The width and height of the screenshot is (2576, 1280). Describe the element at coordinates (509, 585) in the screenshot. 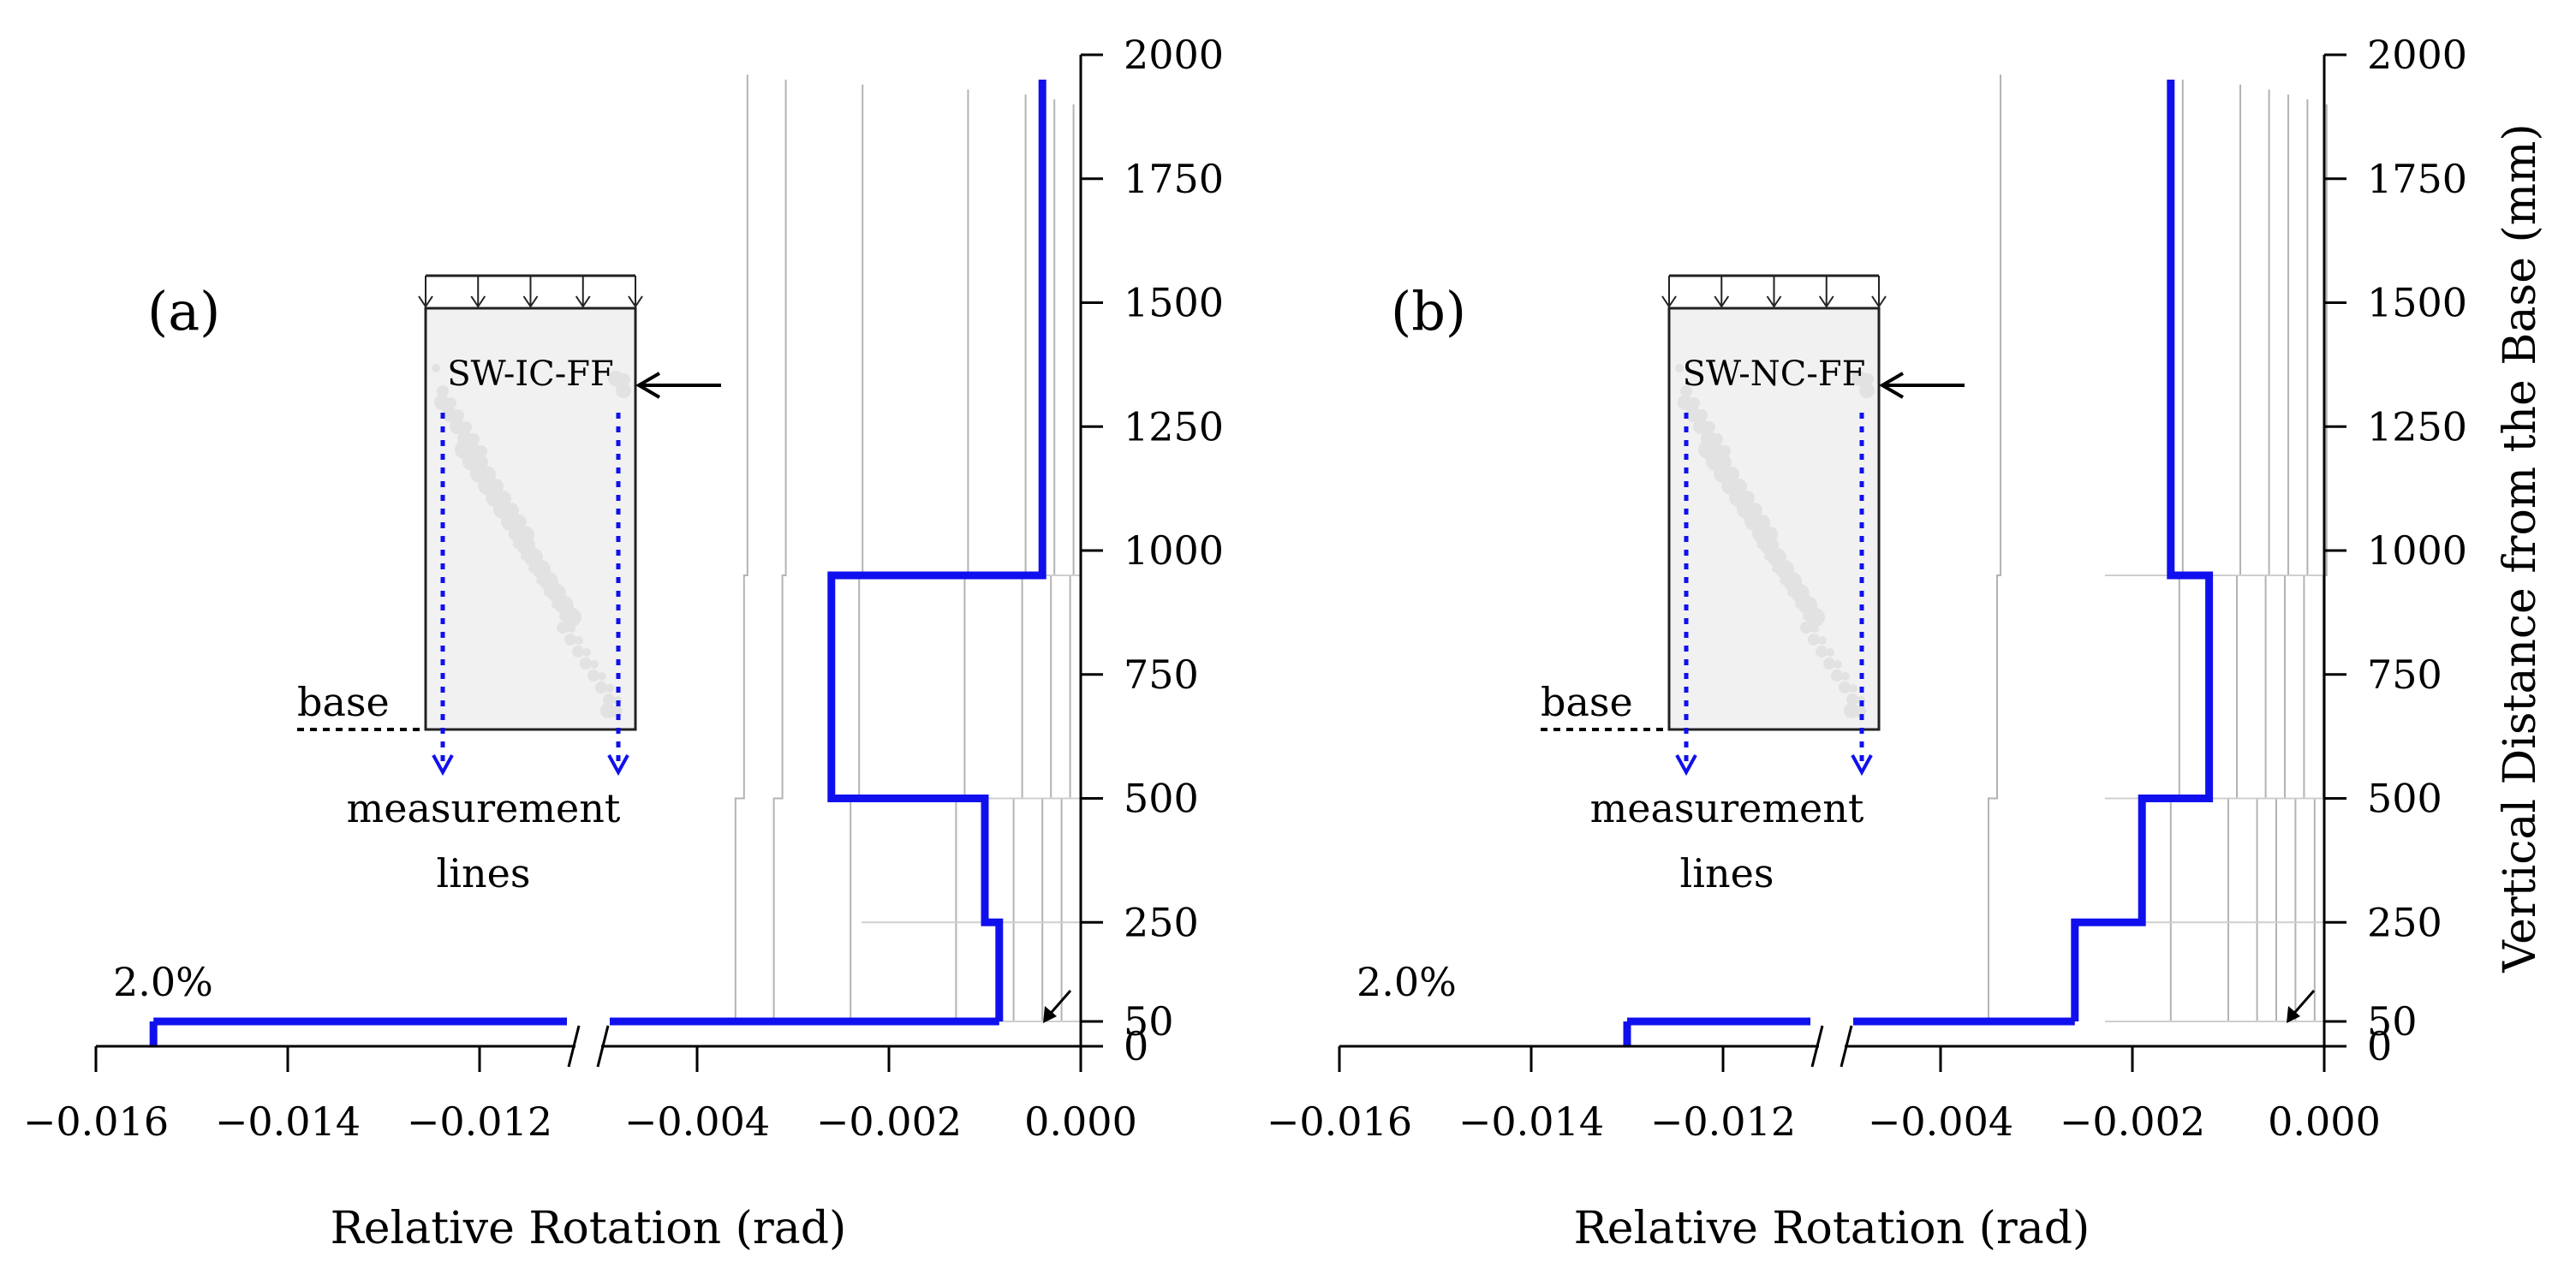

I see `specimen-inset: SW-IC-FF base measurement lines` at that location.